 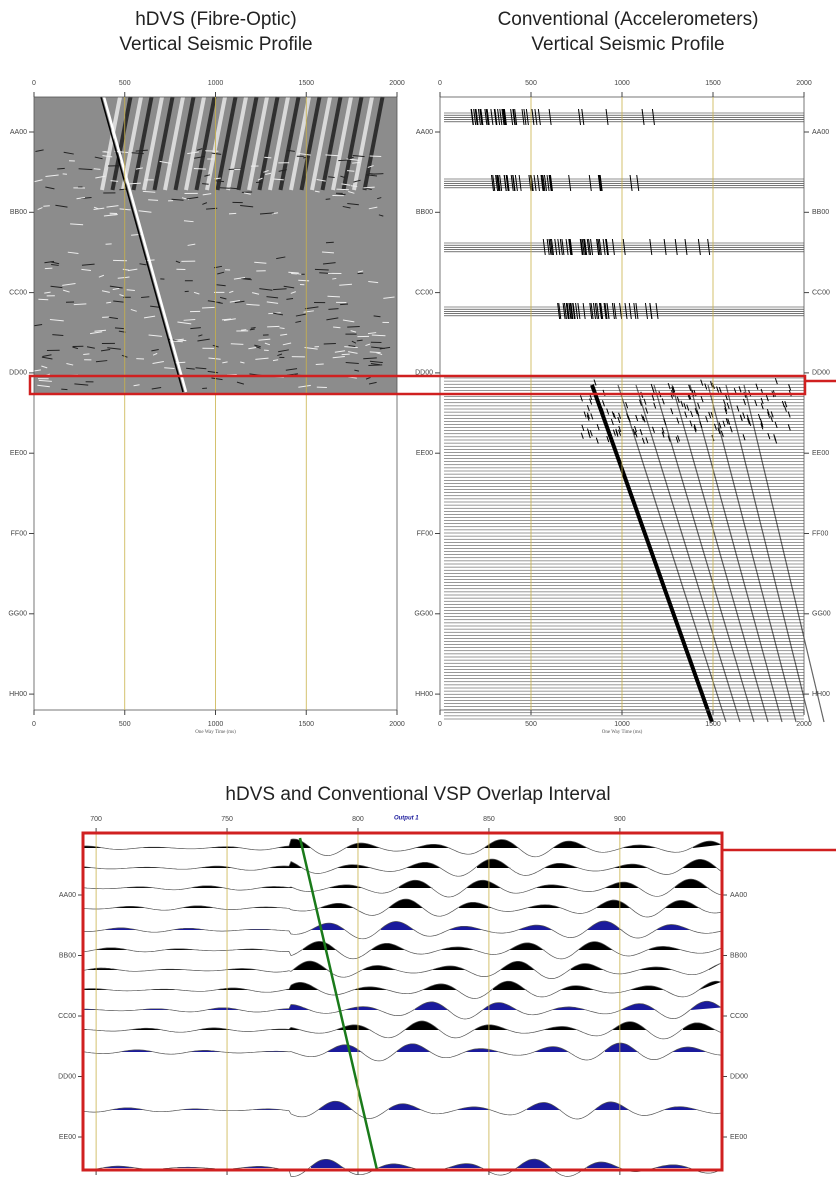 What do you see at coordinates (34, 724) in the screenshot?
I see `x-tick-label: 0` at bounding box center [34, 724].